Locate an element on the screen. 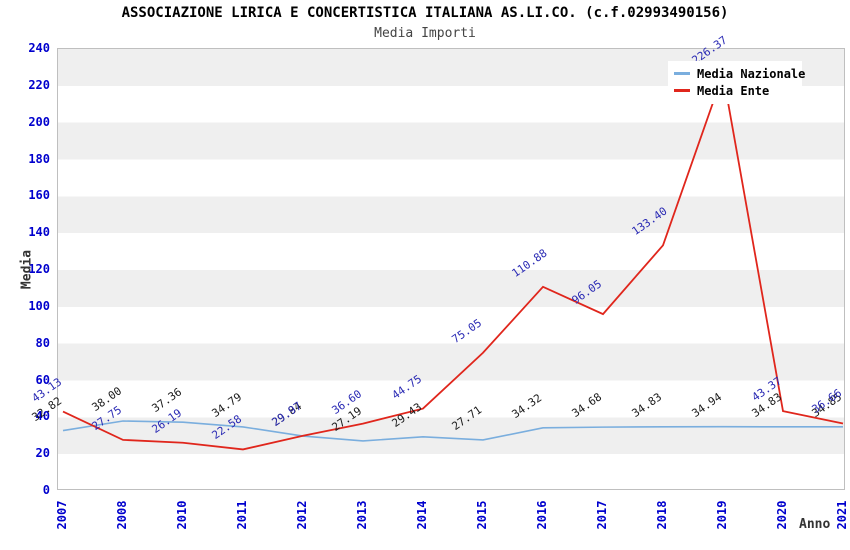  media-nazionale-line-swatch-icon is located at coordinates (682, 73).